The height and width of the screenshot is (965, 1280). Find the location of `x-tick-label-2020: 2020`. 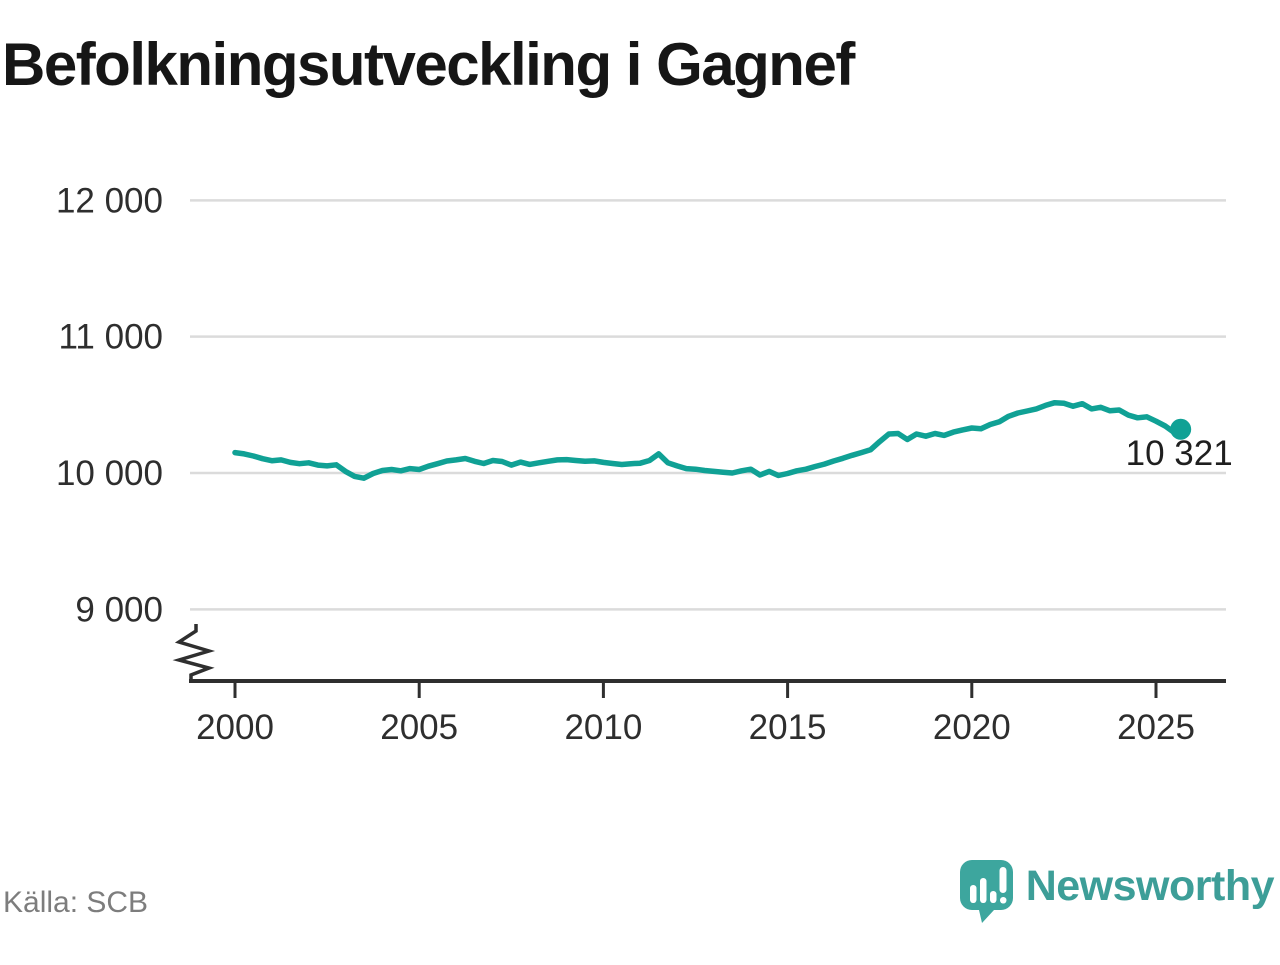

x-tick-label-2020: 2020 is located at coordinates (972, 727).